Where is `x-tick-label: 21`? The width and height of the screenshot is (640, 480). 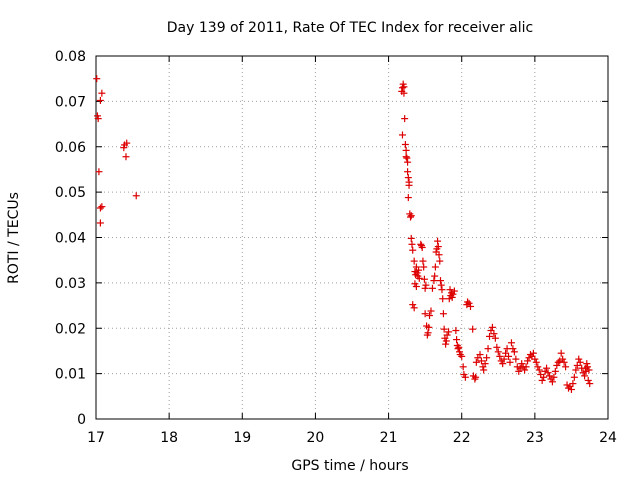
x-tick-label: 21 is located at coordinates (389, 438).